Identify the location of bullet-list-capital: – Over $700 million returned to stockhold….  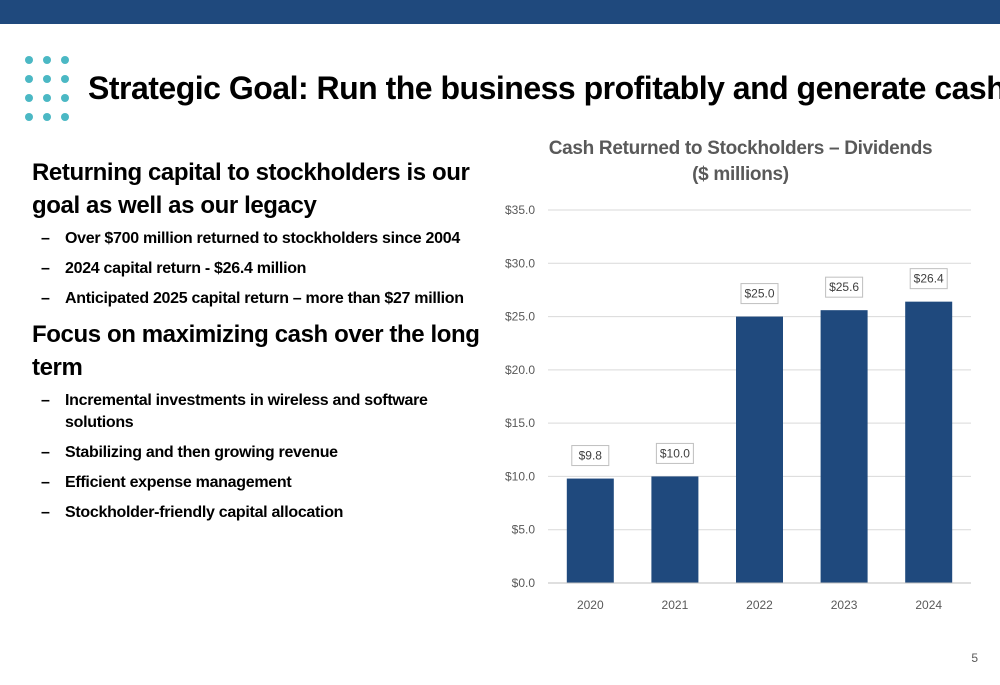
(257, 269).